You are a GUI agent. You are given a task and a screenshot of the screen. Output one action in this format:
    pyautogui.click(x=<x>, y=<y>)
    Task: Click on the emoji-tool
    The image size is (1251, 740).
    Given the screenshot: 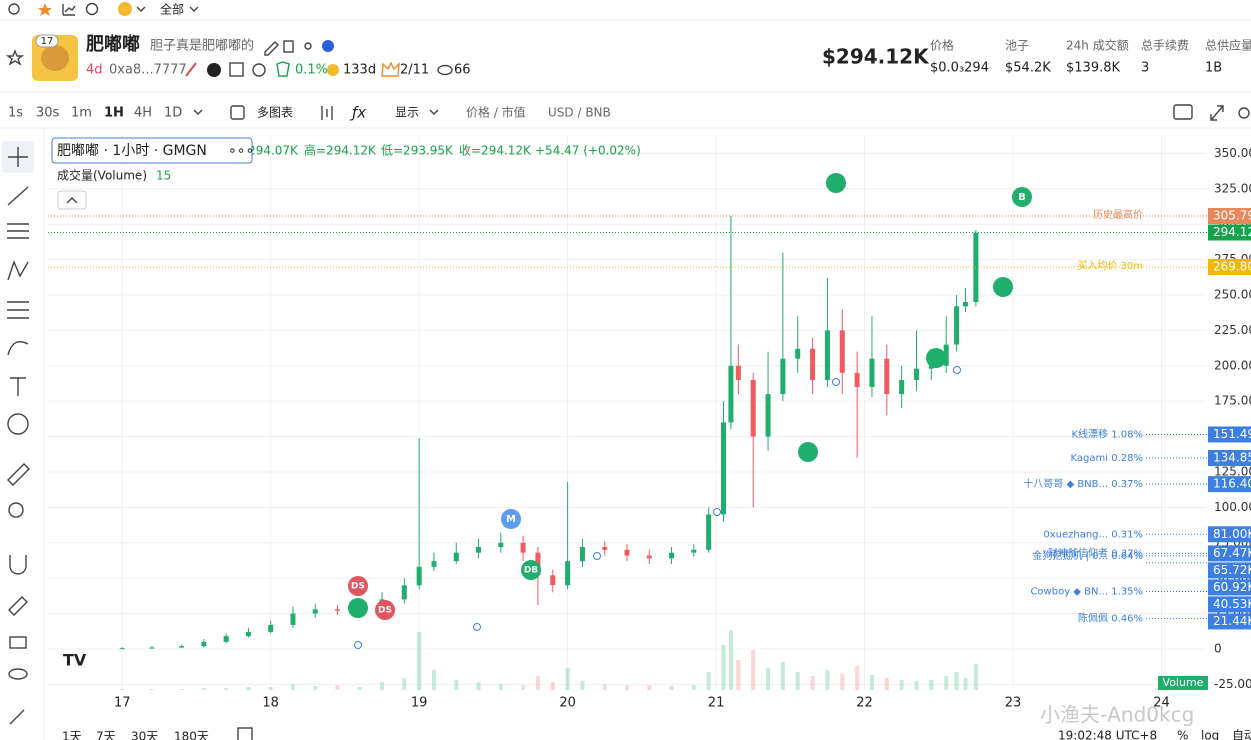 What is the action you would take?
    pyautogui.click(x=18, y=424)
    